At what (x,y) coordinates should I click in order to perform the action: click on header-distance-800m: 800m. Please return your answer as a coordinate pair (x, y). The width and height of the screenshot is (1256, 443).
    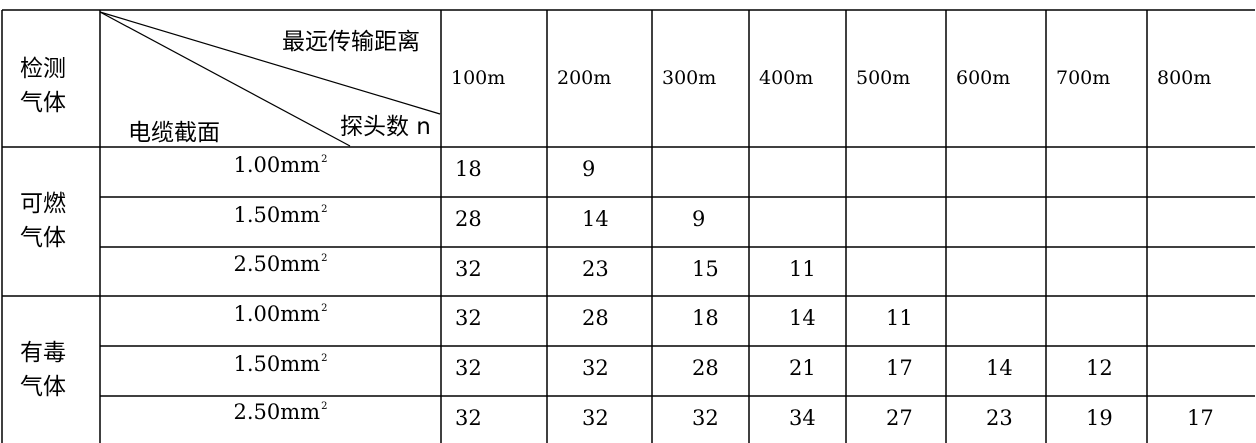
    Looking at the image, I should click on (1206, 78).